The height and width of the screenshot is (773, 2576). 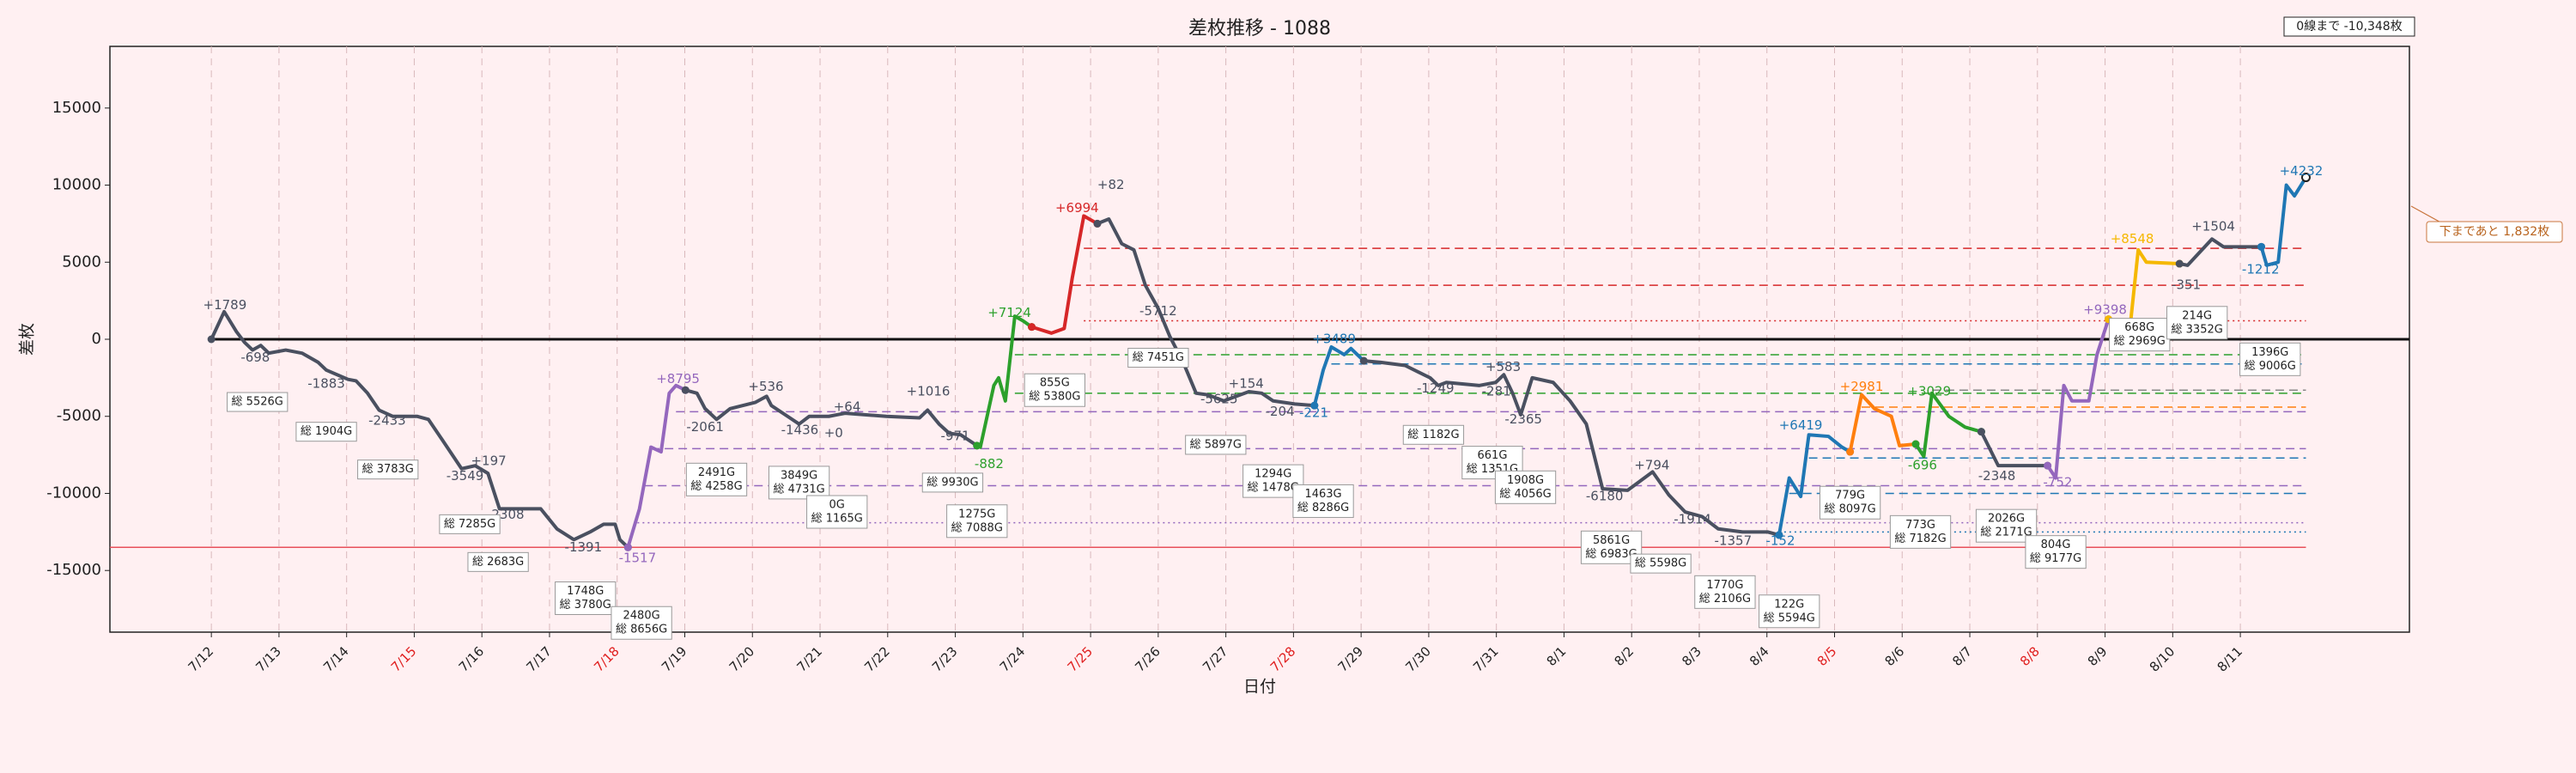 What do you see at coordinates (1418, 659) in the screenshot?
I see `x-tick-label: 7/30` at bounding box center [1418, 659].